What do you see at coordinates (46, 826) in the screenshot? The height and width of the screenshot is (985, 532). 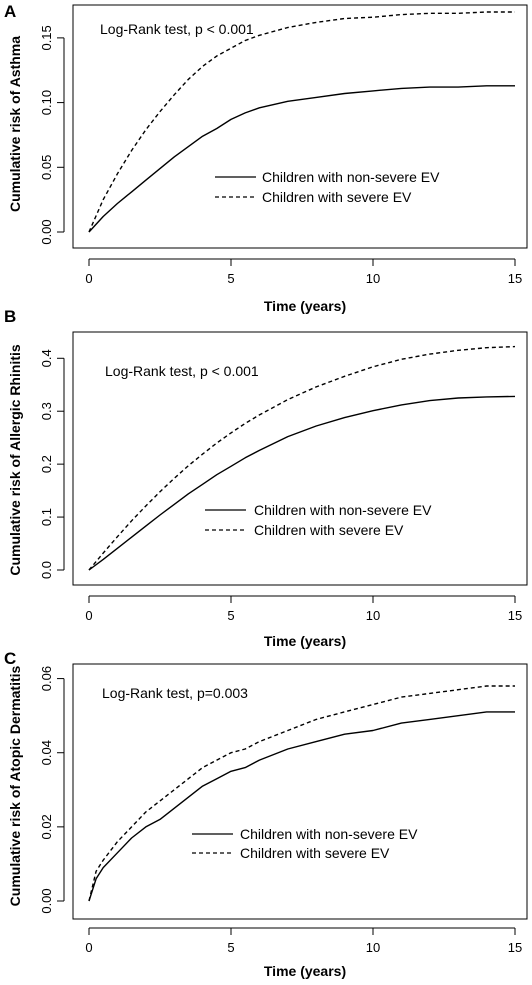 I see `y-tick-label-c-1: 0.02` at bounding box center [46, 826].